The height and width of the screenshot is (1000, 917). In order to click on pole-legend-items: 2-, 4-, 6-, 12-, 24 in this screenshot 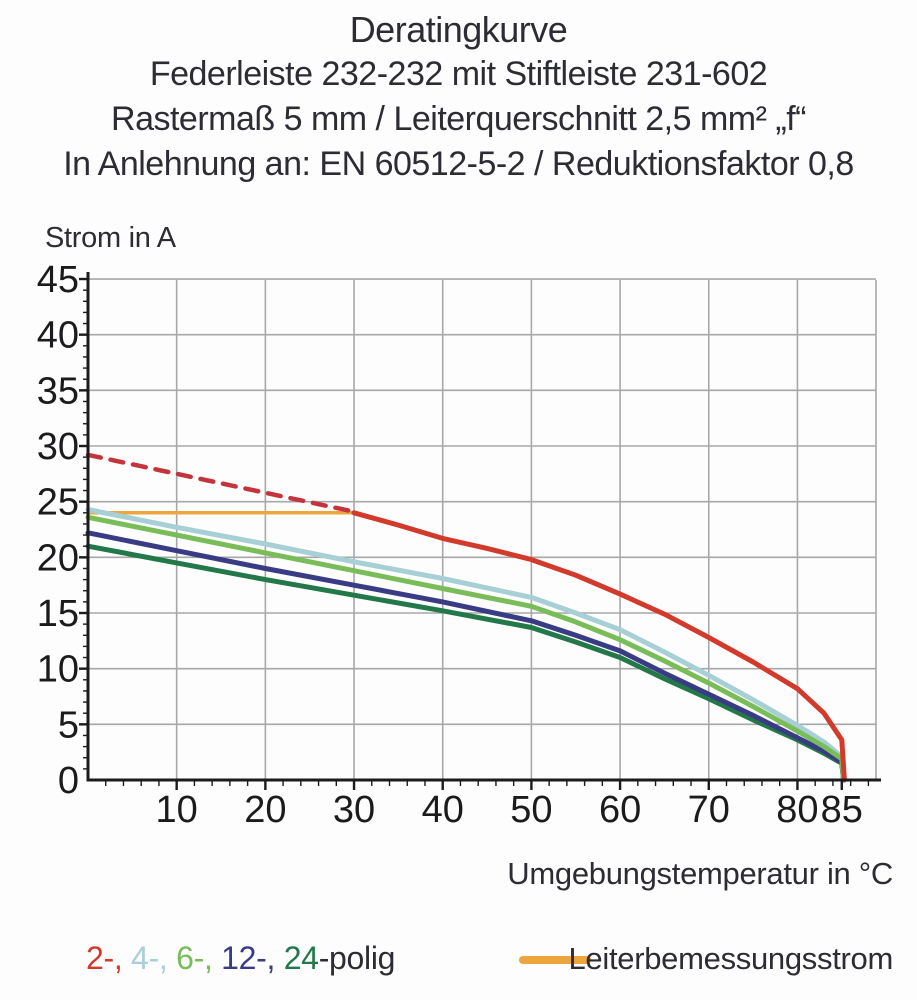, I will do `click(202, 958)`.